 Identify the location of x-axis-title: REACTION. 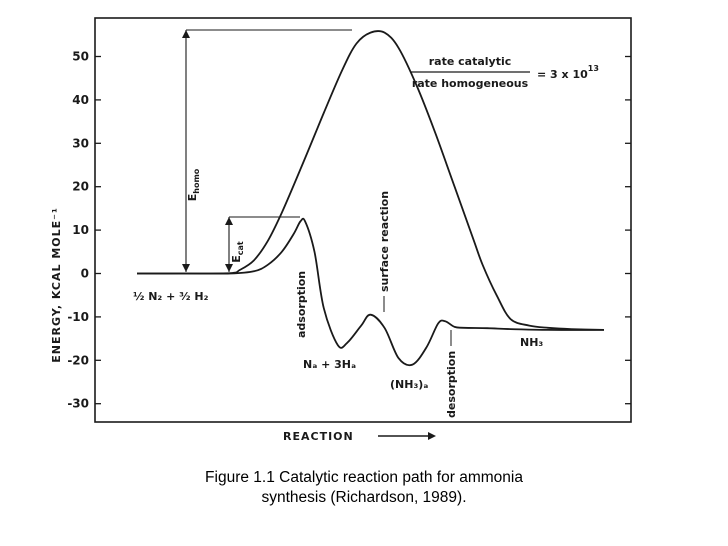
(318, 436).